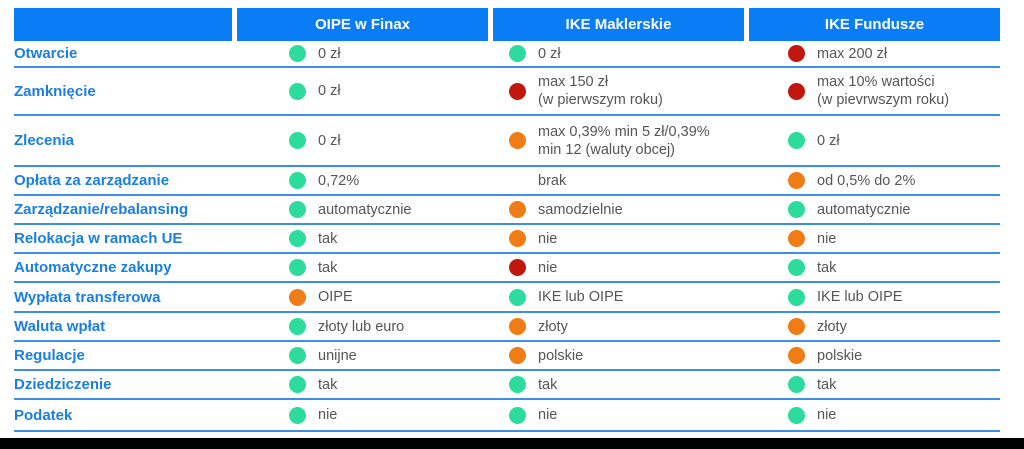 This screenshot has width=1024, height=449. I want to click on cell-text: max 150 zł (w pierwszym roku), so click(600, 91).